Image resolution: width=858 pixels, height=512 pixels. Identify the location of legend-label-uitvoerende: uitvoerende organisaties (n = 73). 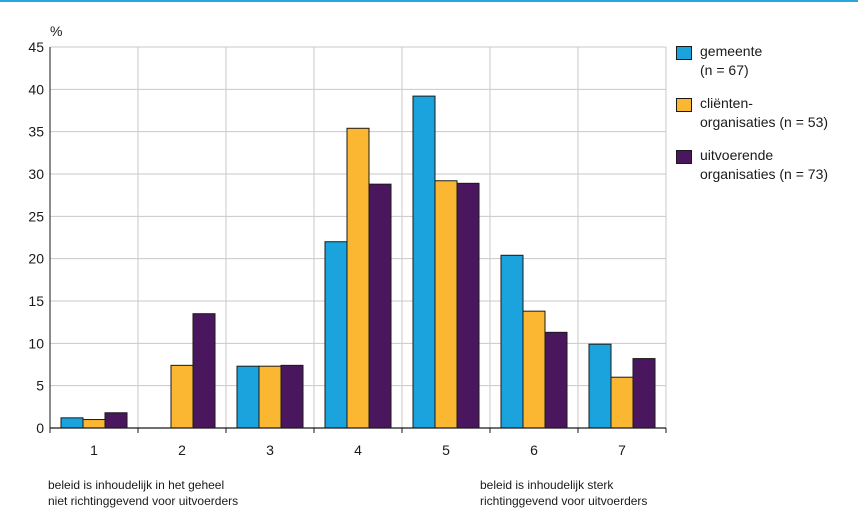
(764, 165).